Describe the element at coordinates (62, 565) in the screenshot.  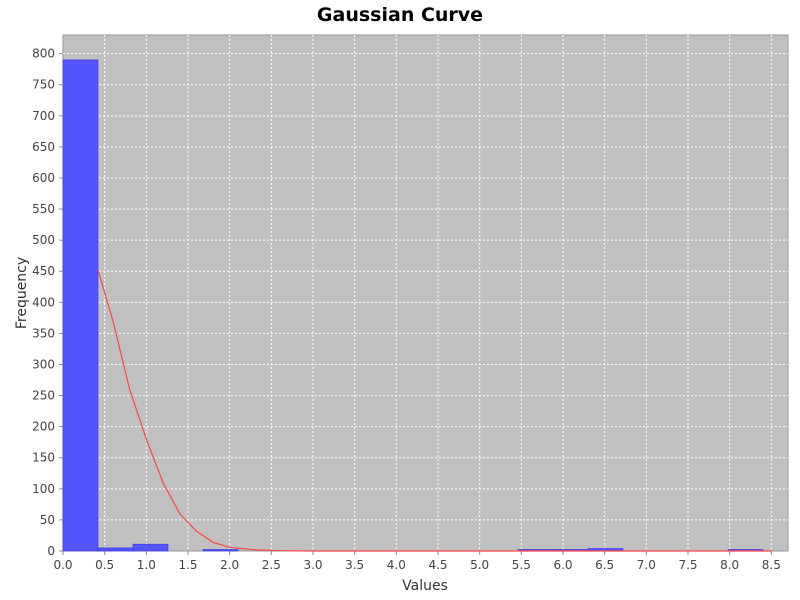
I see `x-tick-label: 0.0` at that location.